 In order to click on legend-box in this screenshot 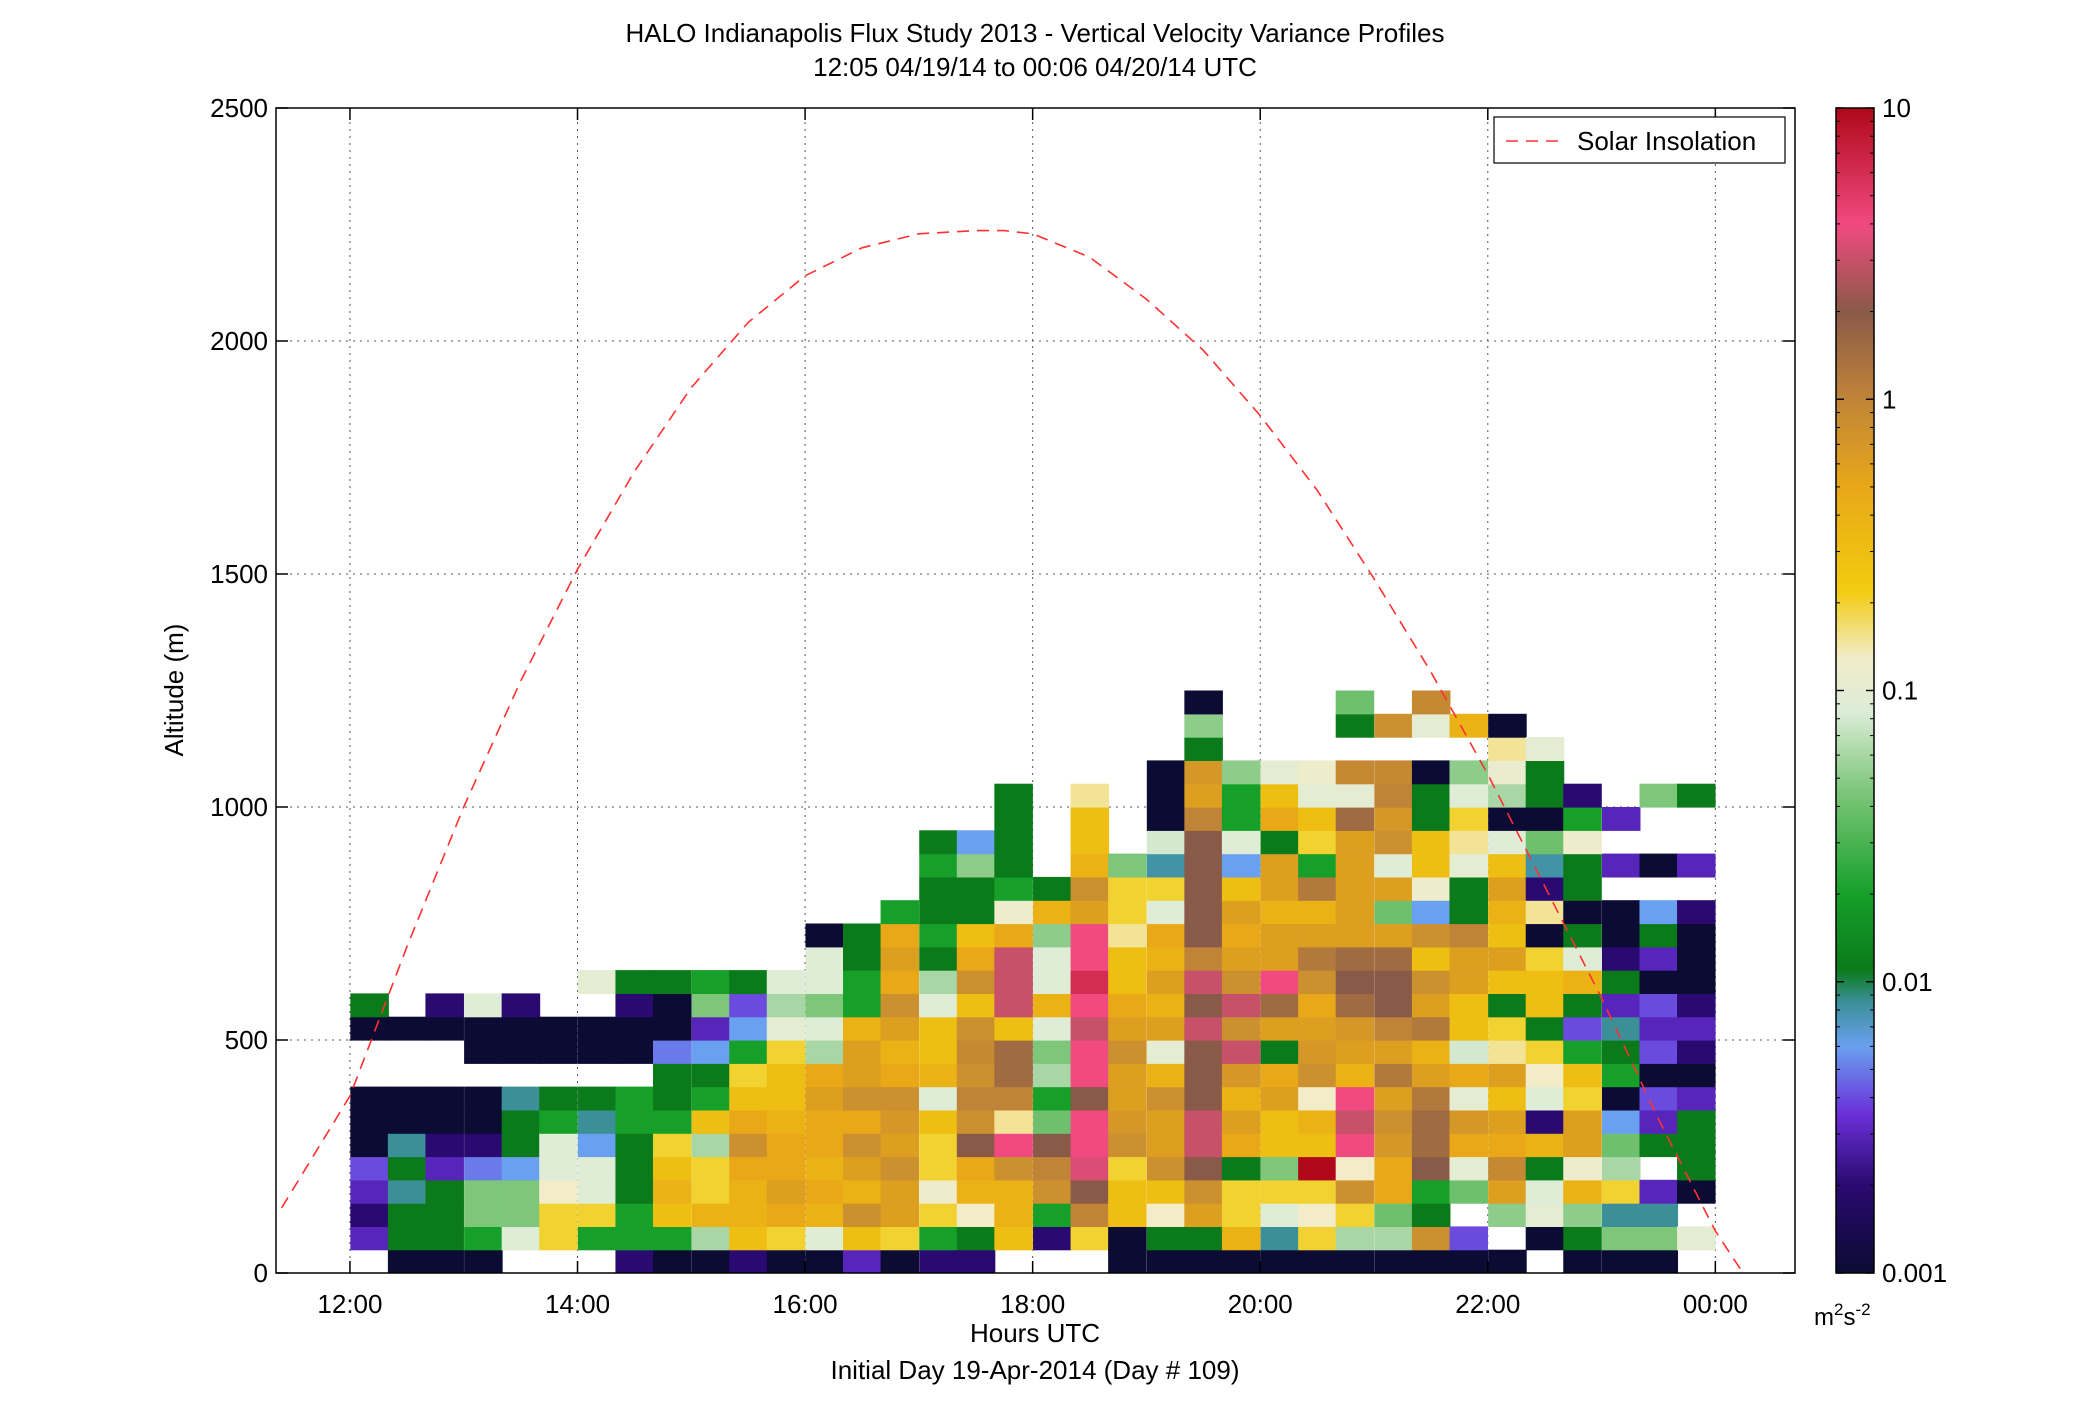, I will do `click(1639, 140)`.